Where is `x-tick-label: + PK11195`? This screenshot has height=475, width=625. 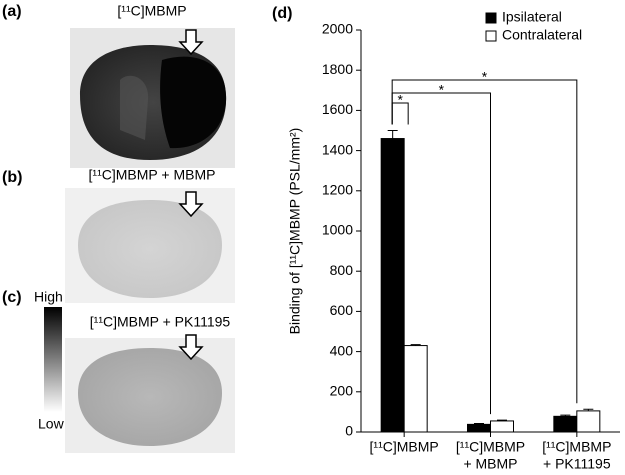
x-tick-label: + PK11195 is located at coordinates (577, 464).